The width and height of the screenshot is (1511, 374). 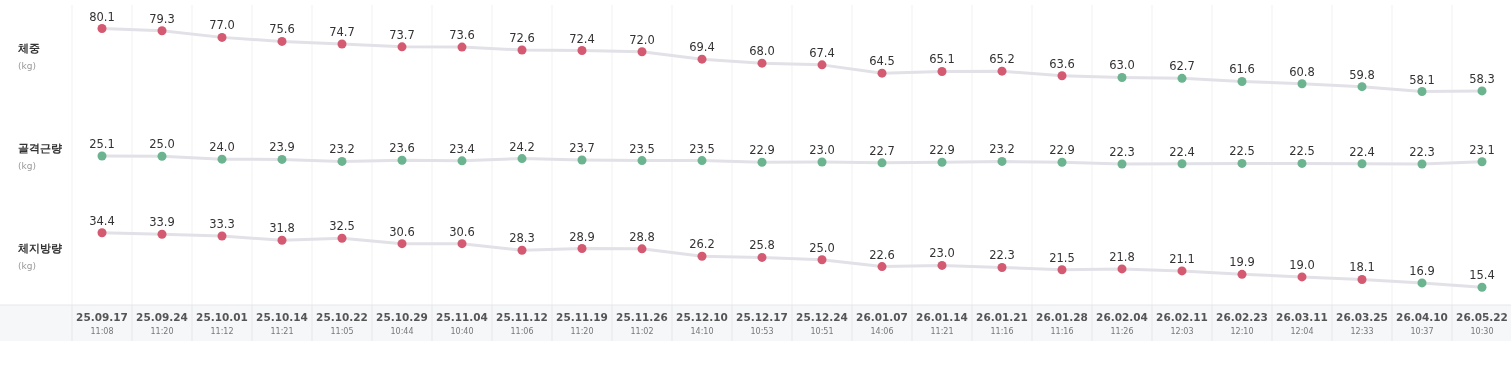 I want to click on data-label: 22.7, so click(x=882, y=150).